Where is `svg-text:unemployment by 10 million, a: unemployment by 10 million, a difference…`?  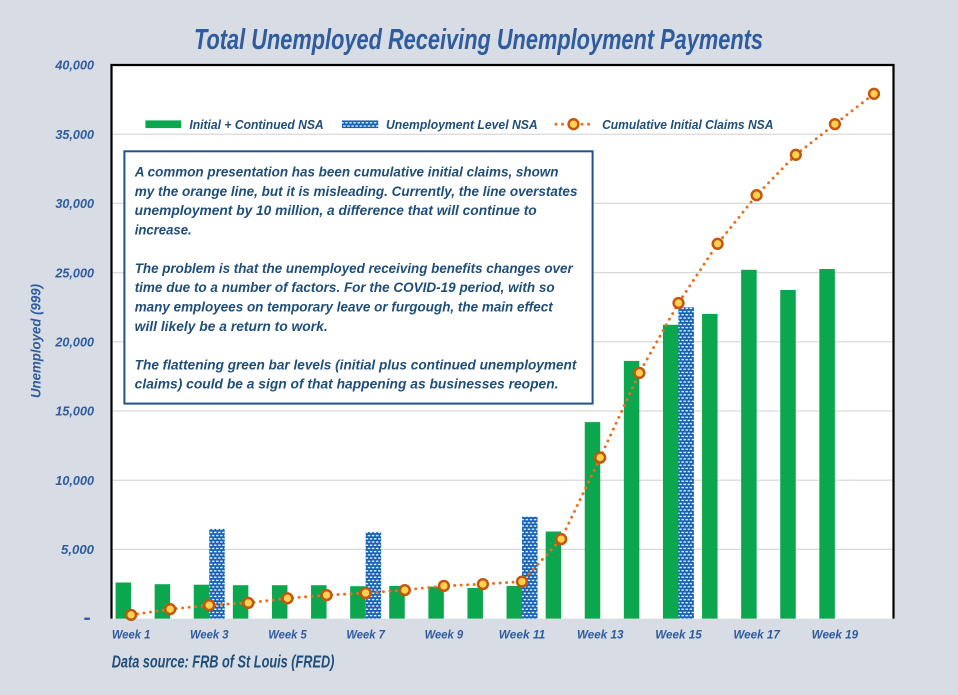 svg-text:unemployment by 10 million, a: unemployment by 10 million, a difference… is located at coordinates (336, 210).